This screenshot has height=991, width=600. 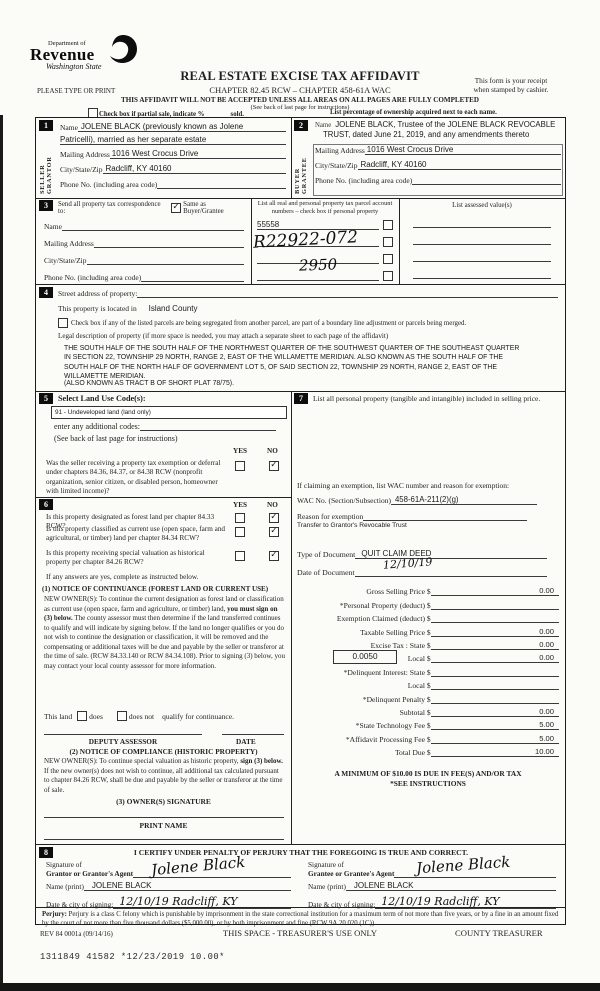 I want to click on local-tax-row: 0.0050 Local $0.00, so click(x=428, y=656).